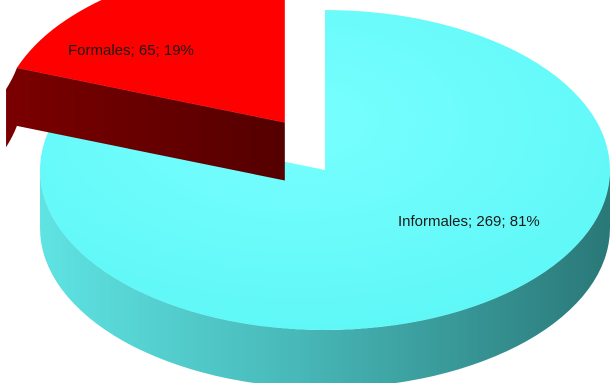  Describe the element at coordinates (469, 221) in the screenshot. I see `data-label-informales: Informales; 269; 81%` at that location.